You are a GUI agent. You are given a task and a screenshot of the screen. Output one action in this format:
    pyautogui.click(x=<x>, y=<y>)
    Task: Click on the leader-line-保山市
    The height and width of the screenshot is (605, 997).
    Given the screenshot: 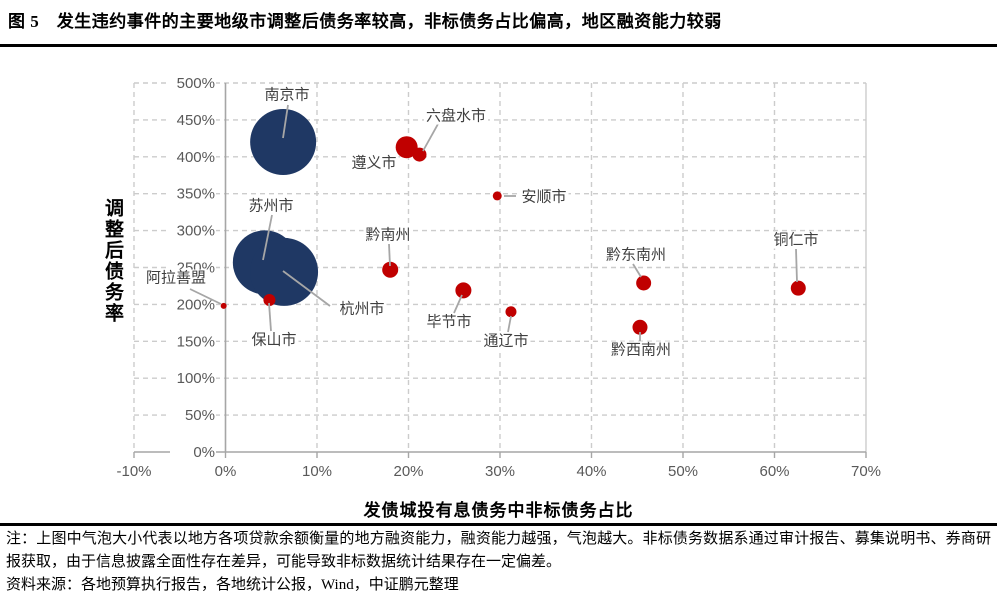 What is the action you would take?
    pyautogui.click(x=270, y=317)
    